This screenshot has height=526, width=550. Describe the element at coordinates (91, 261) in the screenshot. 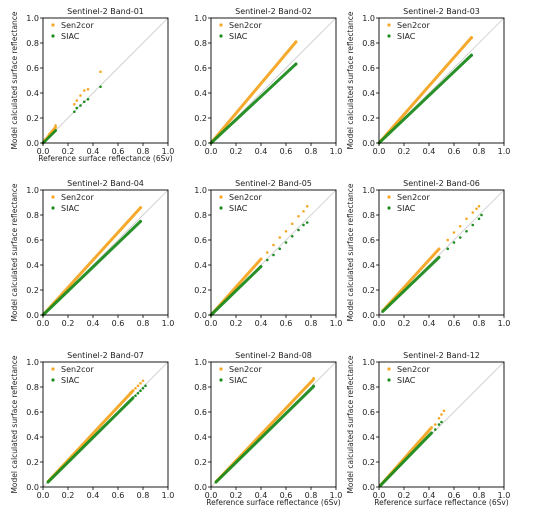

I see `series-sen2cor-band` at that location.